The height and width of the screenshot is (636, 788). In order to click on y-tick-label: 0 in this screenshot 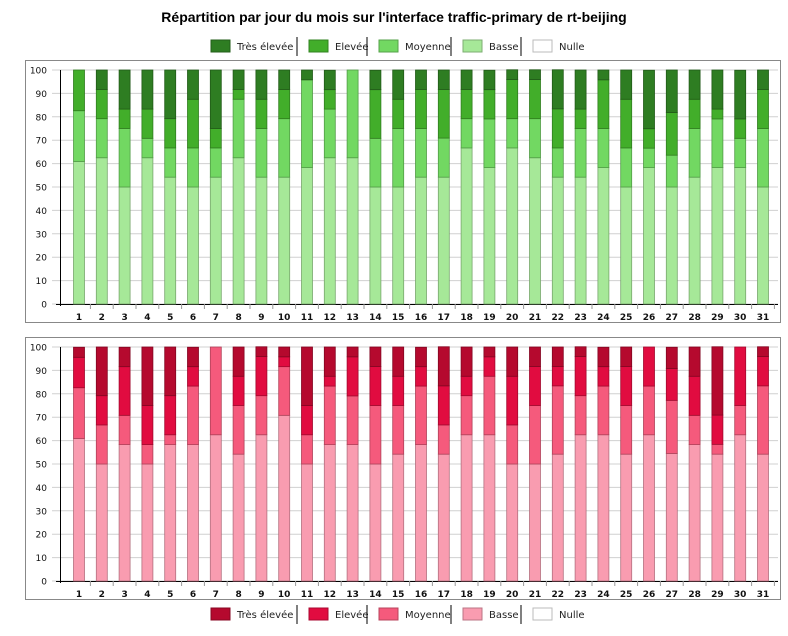, I will do `click(44, 583)`.